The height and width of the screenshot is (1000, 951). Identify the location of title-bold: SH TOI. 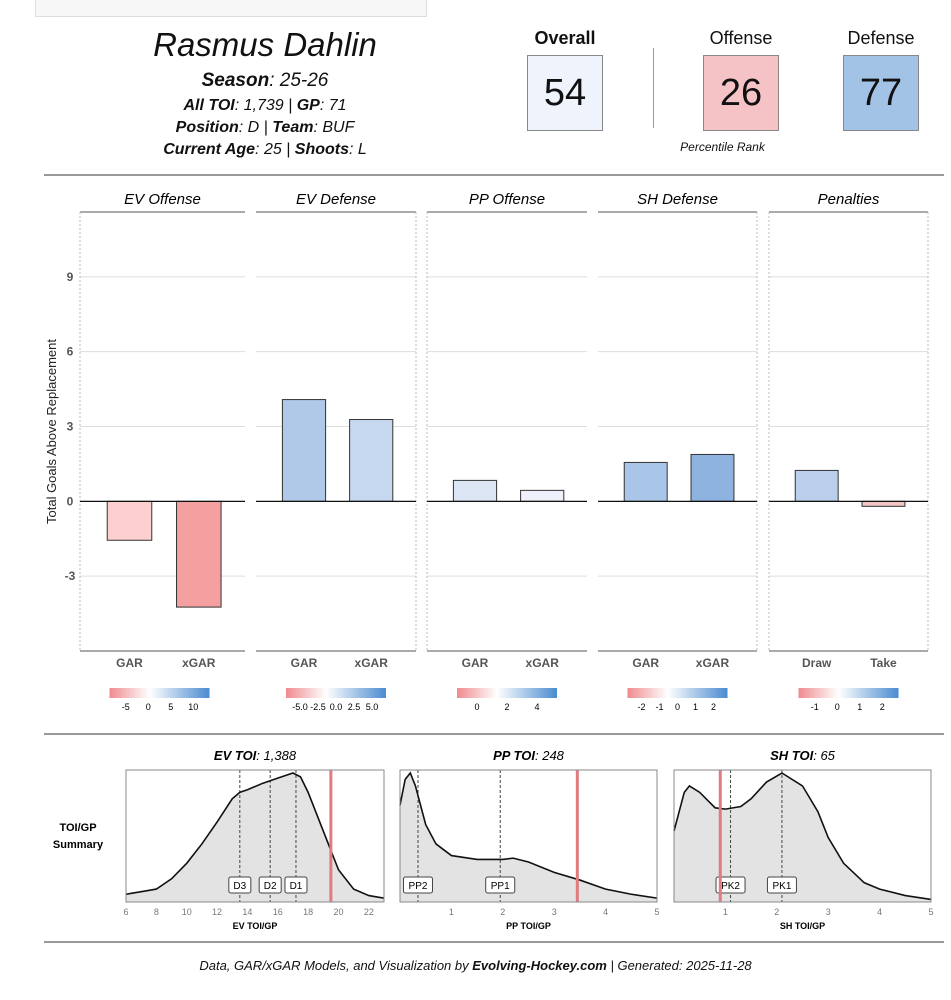
(791, 755).